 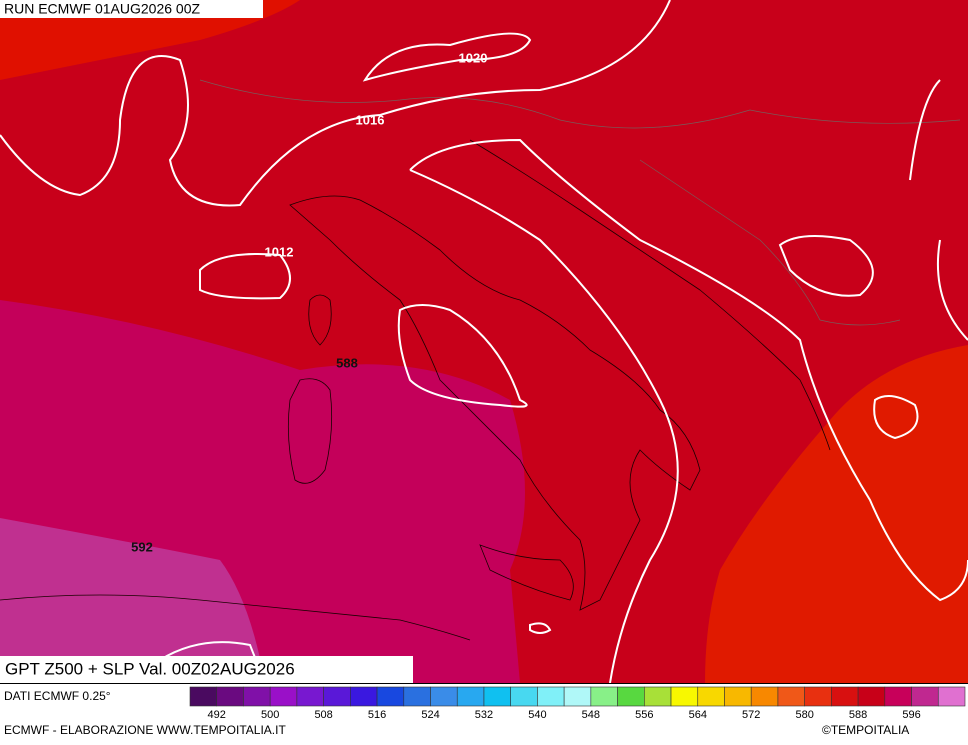 I want to click on slp-label: 1020, so click(x=473, y=57).